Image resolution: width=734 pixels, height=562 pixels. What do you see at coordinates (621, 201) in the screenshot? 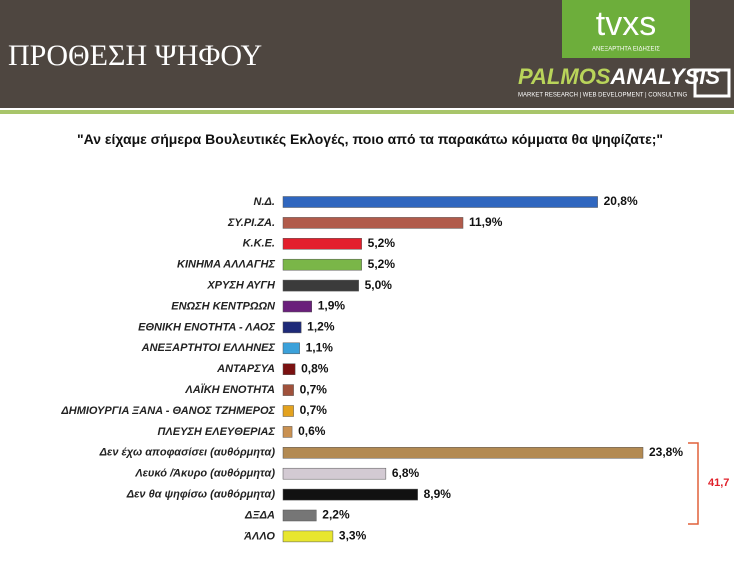
I see `value-label: 20,8%` at bounding box center [621, 201].